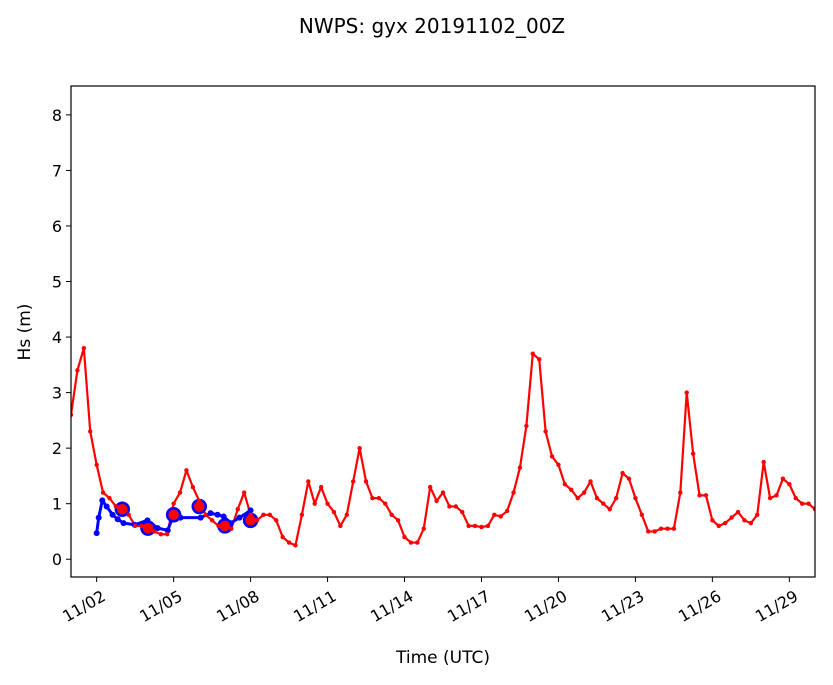 Image resolution: width=833 pixels, height=685 pixels. What do you see at coordinates (57, 448) in the screenshot?
I see `y-tick-label: 2` at bounding box center [57, 448].